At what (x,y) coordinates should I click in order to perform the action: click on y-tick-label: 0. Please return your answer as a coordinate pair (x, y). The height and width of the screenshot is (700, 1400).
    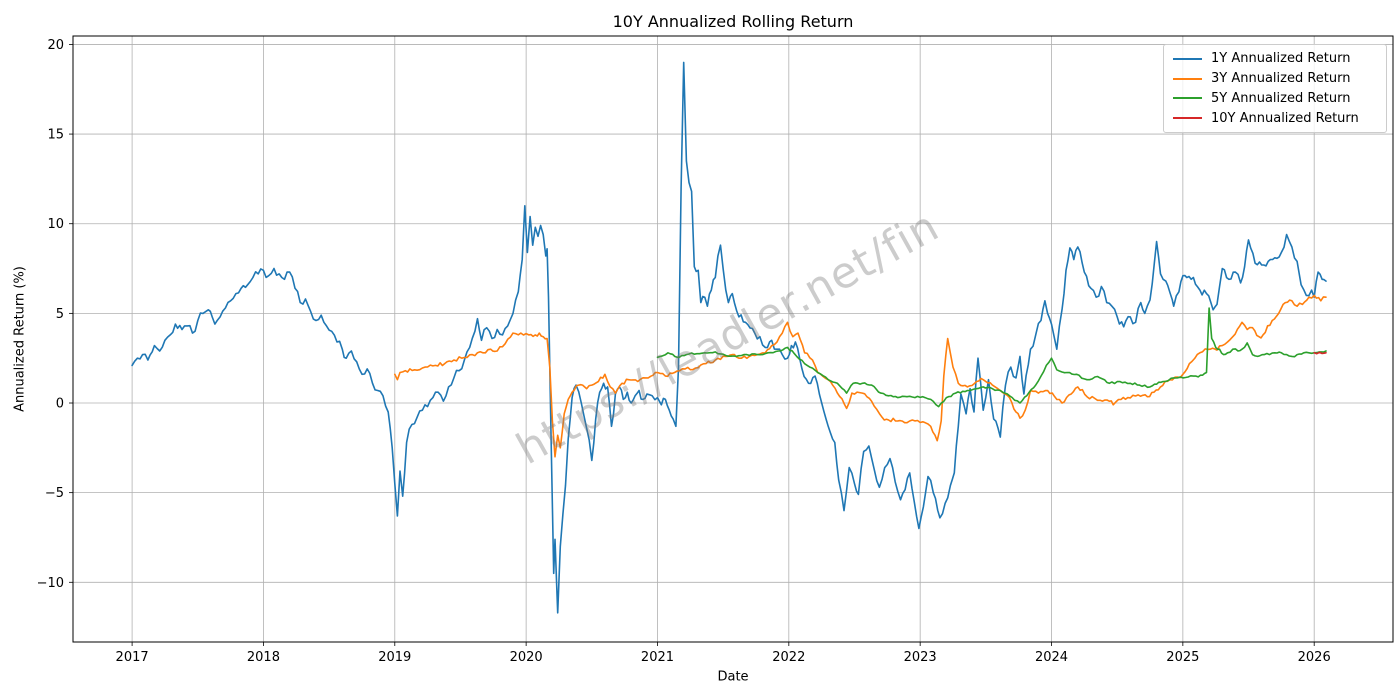
    Looking at the image, I should click on (60, 404).